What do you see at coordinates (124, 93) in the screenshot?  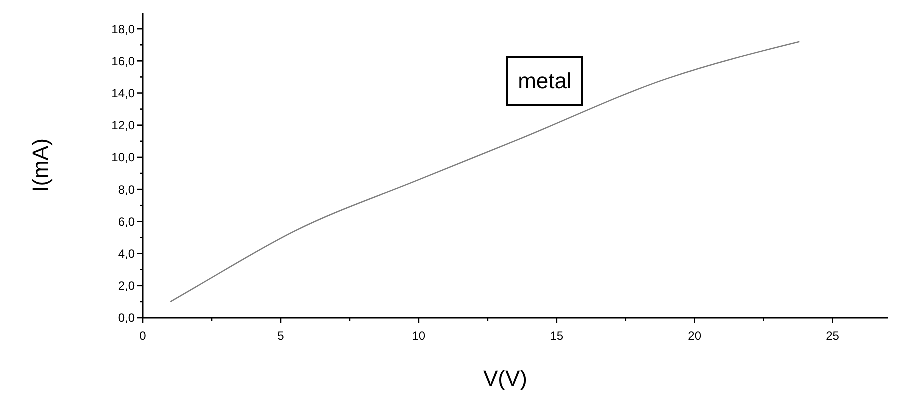 I see `y-tick-label: 14,0` at bounding box center [124, 93].